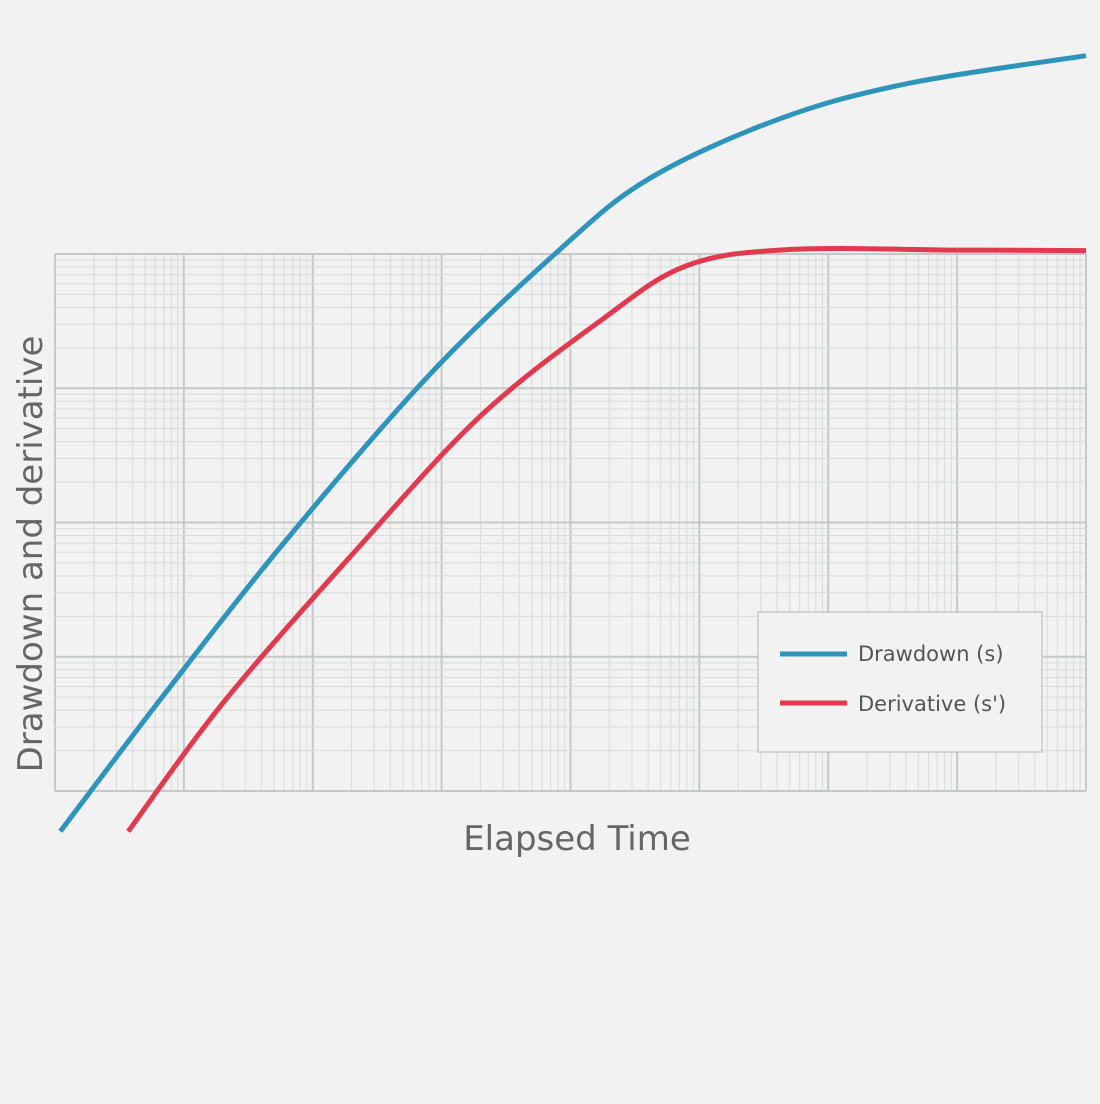  What do you see at coordinates (577, 839) in the screenshot?
I see `x-axis-label: Elapsed Time` at bounding box center [577, 839].